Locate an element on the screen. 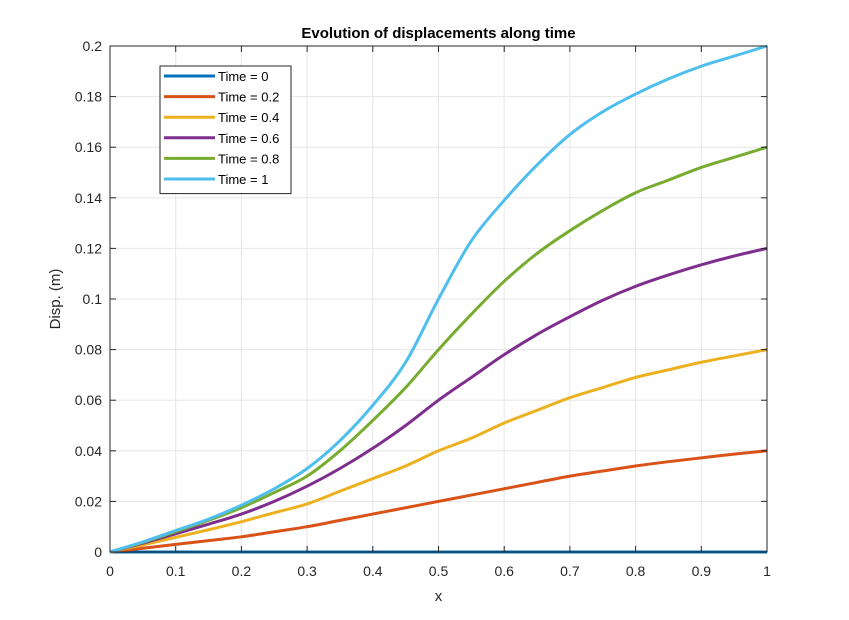 This screenshot has height=620, width=849. x-tick-label: 0.4 is located at coordinates (373, 571).